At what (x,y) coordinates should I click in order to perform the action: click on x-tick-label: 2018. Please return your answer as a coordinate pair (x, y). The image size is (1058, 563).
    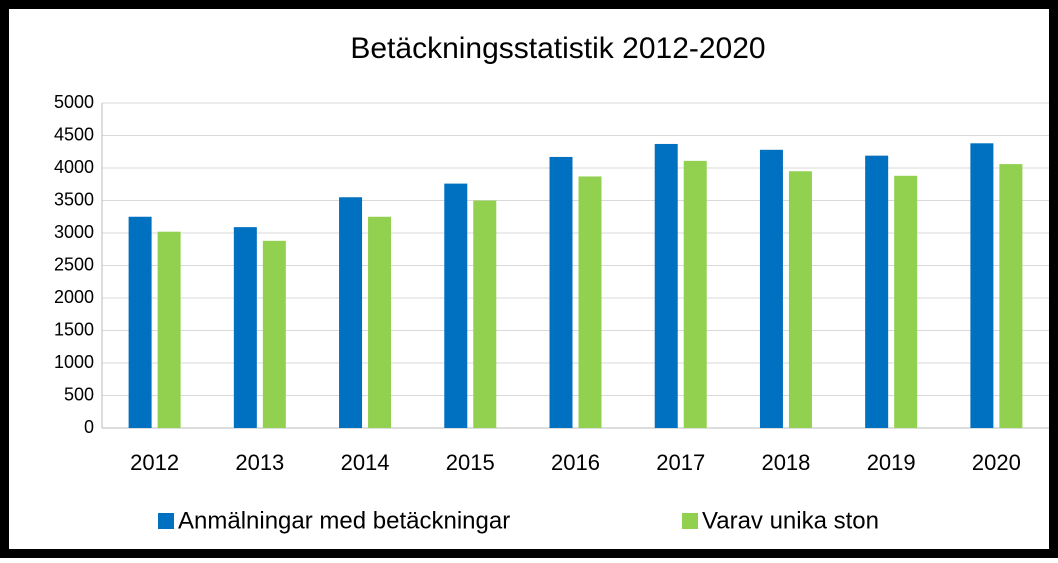
    Looking at the image, I should click on (785, 462).